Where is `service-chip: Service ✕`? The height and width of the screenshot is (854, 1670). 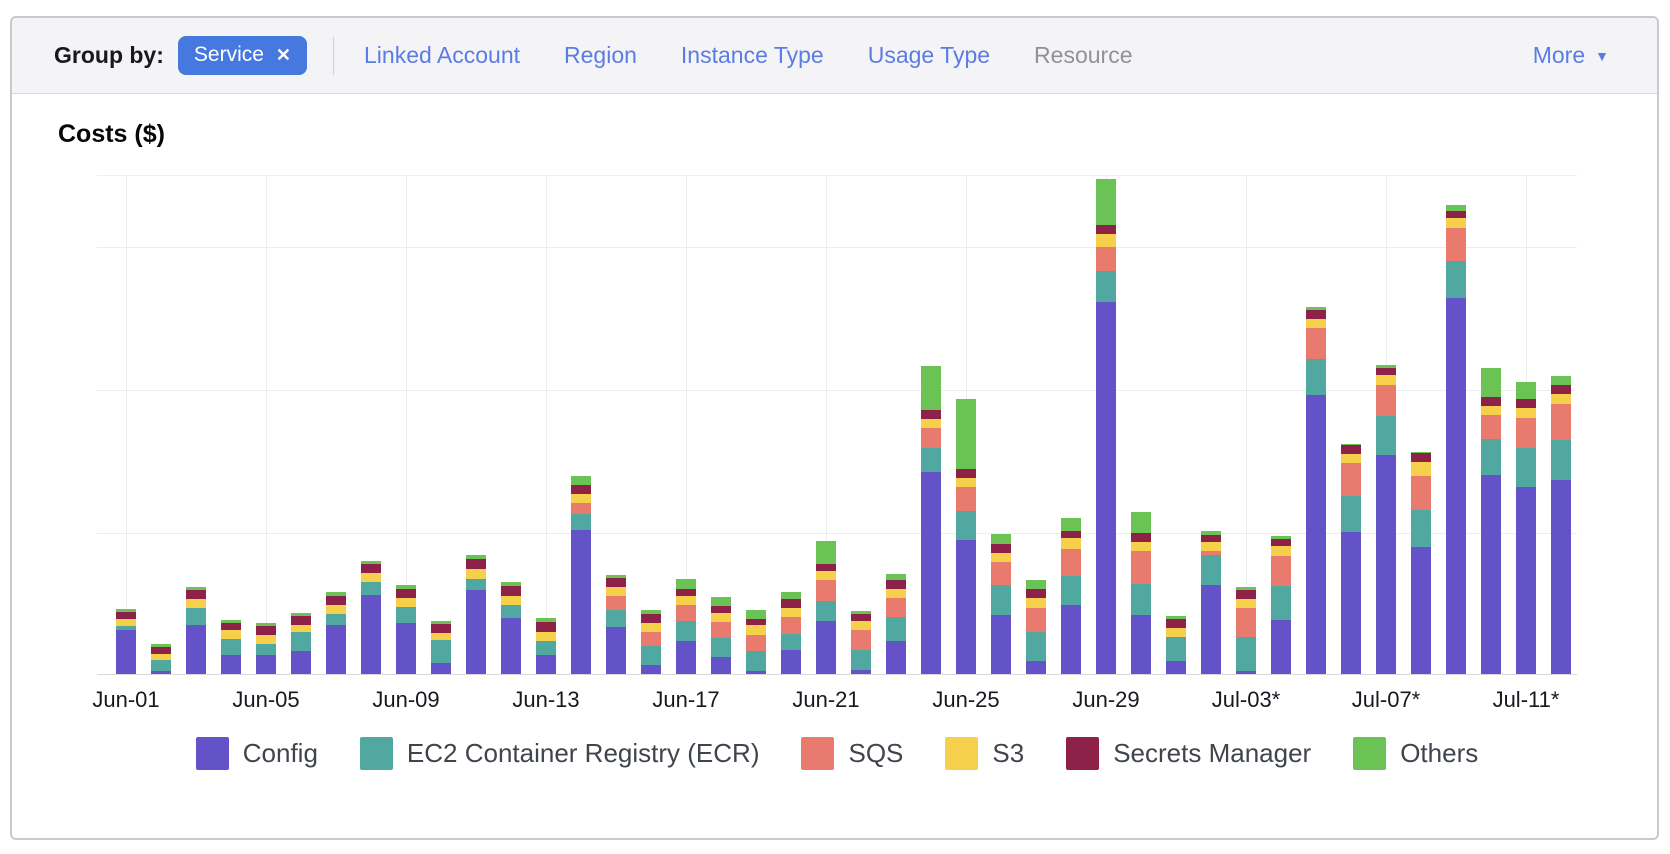 service-chip: Service ✕ is located at coordinates (242, 55).